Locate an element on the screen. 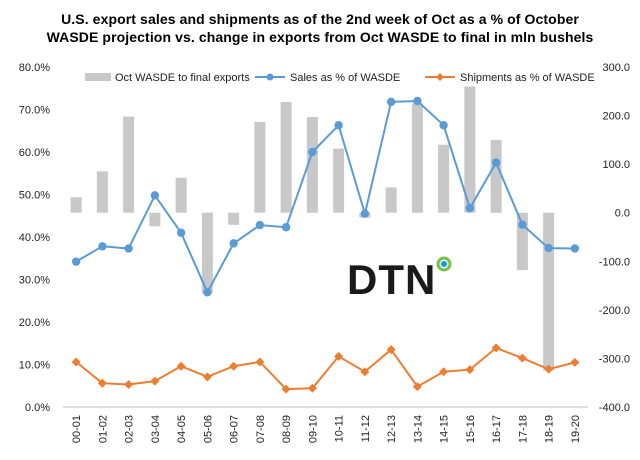 The width and height of the screenshot is (640, 460). legend-label-bars: Oct WASDE to final exports is located at coordinates (182, 78).